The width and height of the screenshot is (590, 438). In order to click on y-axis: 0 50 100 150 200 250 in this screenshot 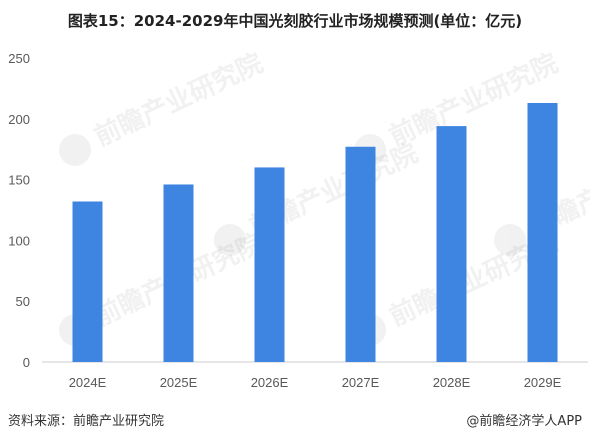, I will do `click(19, 210)`.